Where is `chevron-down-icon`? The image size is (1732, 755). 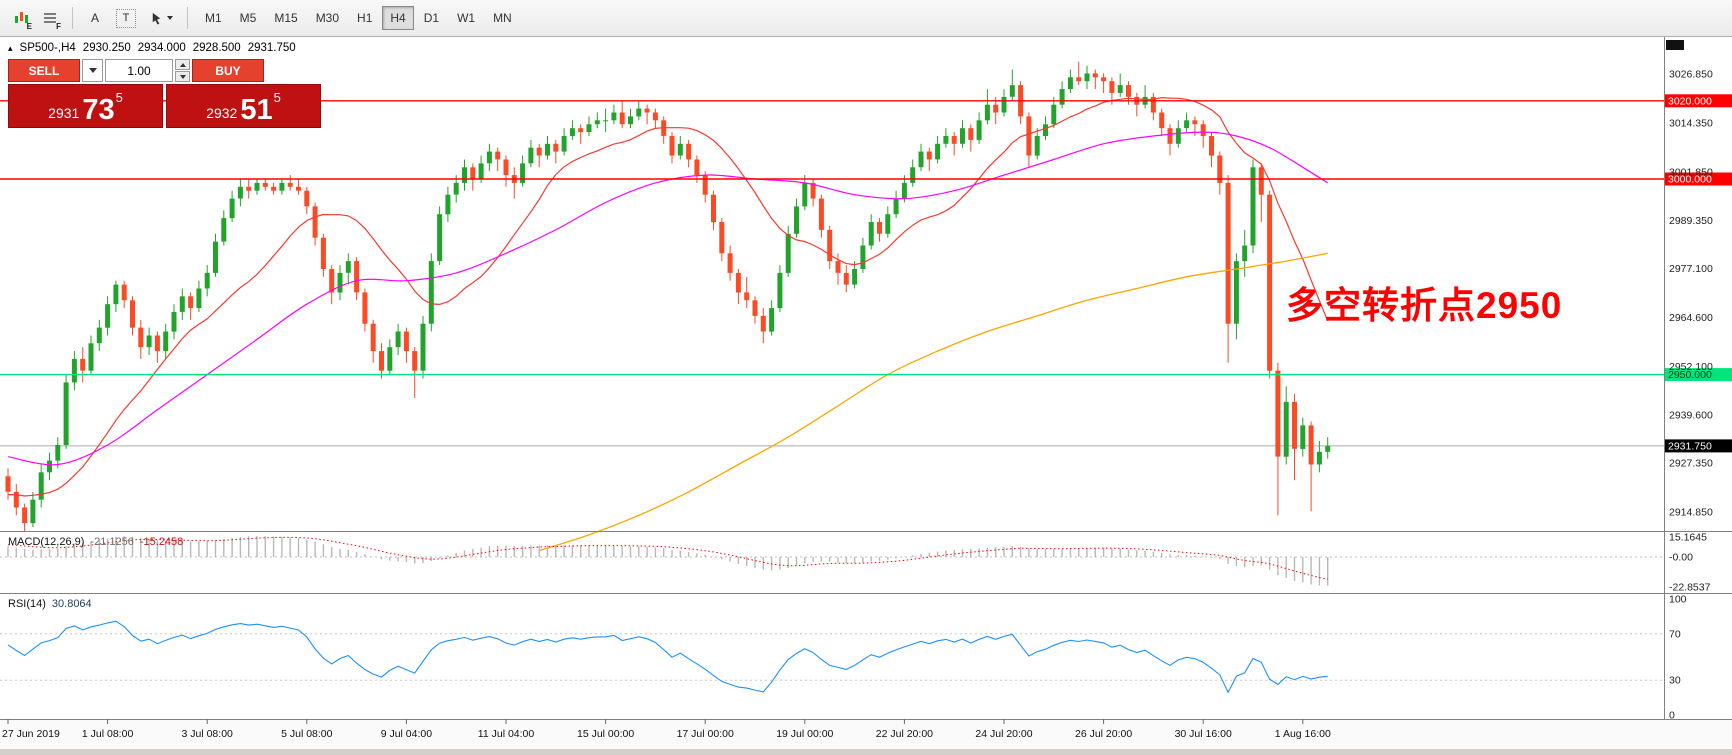 chevron-down-icon is located at coordinates (170, 18).